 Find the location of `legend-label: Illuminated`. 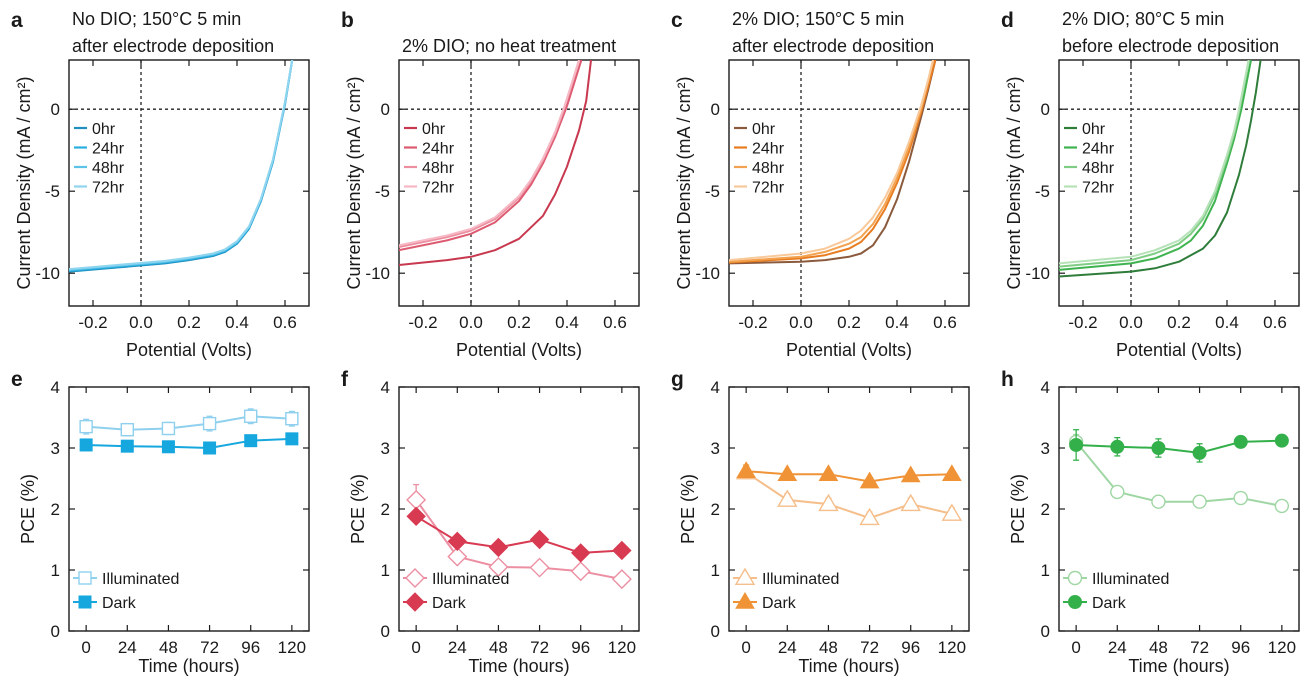

legend-label: Illuminated is located at coordinates (140, 579).